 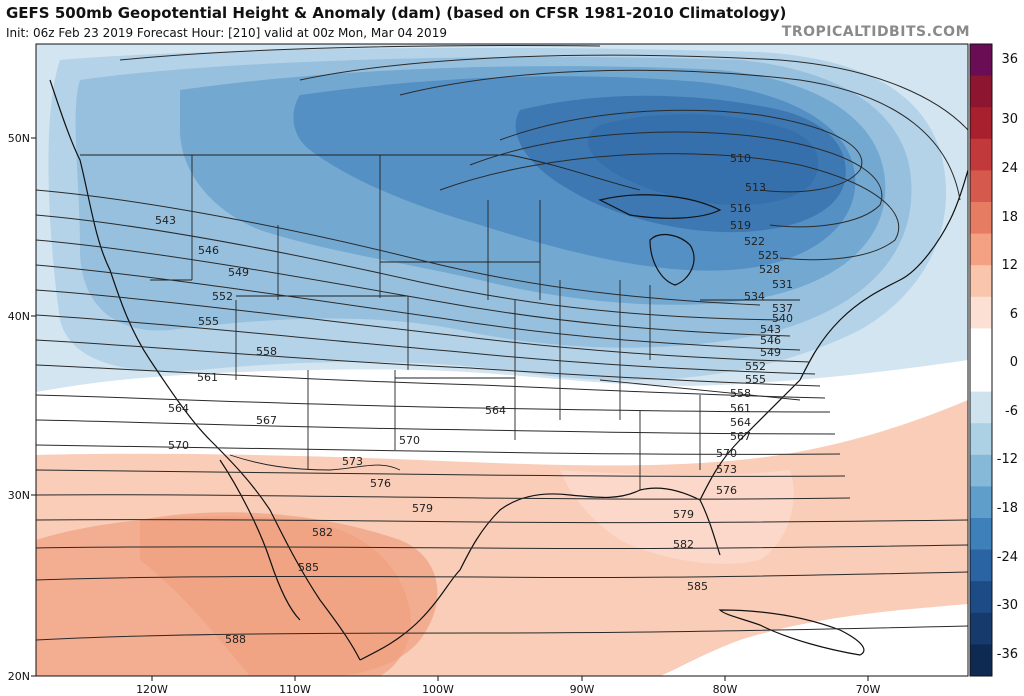 I want to click on lon-axis: 120W 110W 100W 90W 80W 70W, so click(x=508, y=686).